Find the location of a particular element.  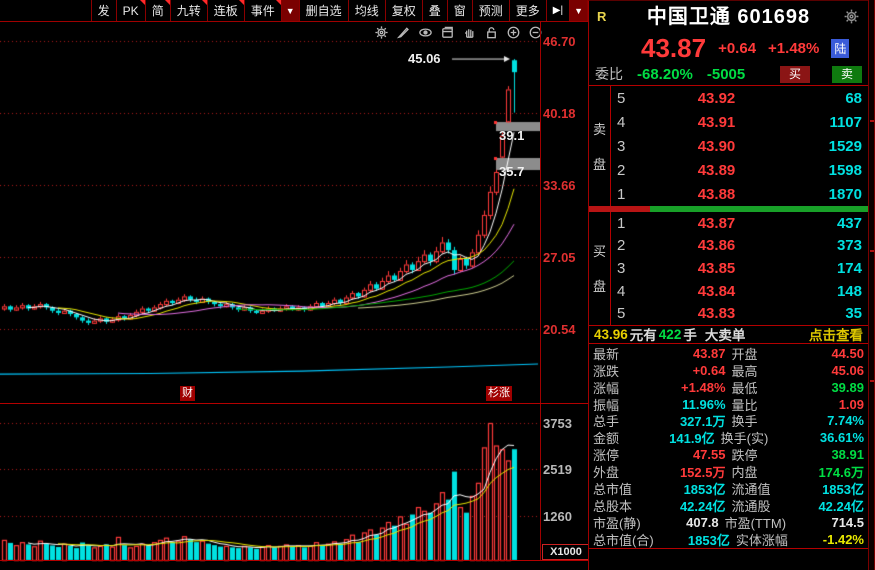

event-marker-杉涨: 杉涨 is located at coordinates (499, 393).